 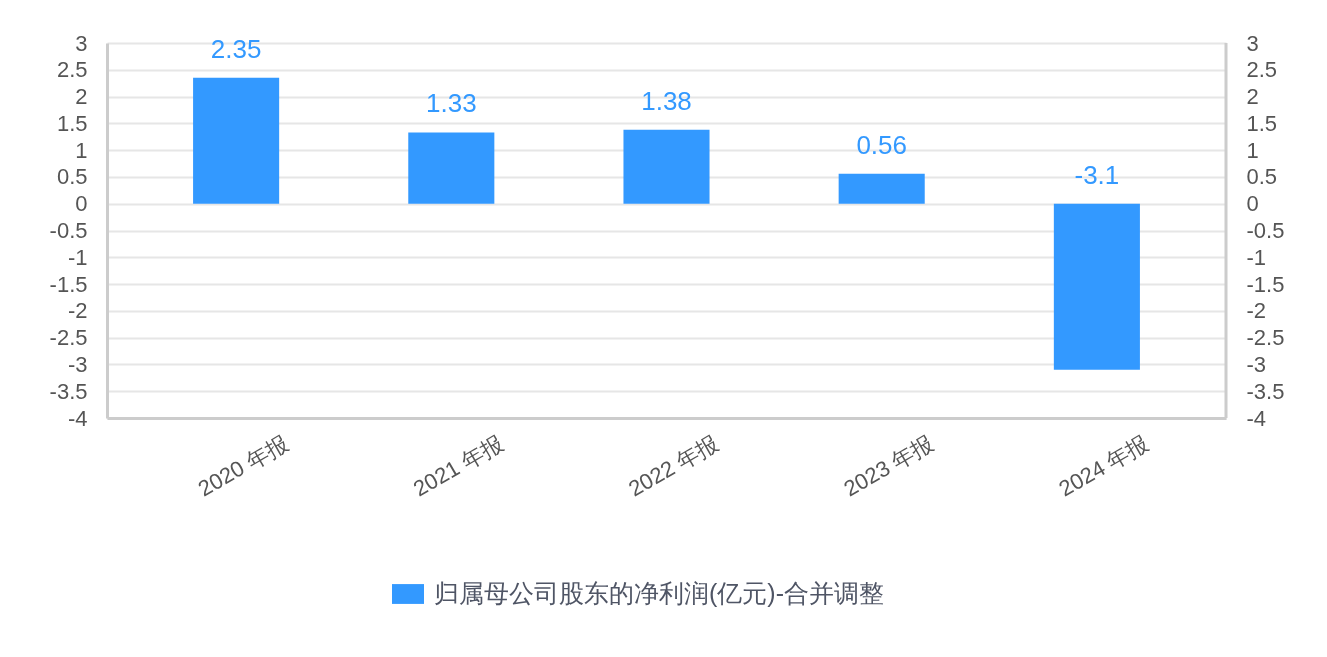 I want to click on y2-tick-label: -1.5, so click(x=1265, y=284).